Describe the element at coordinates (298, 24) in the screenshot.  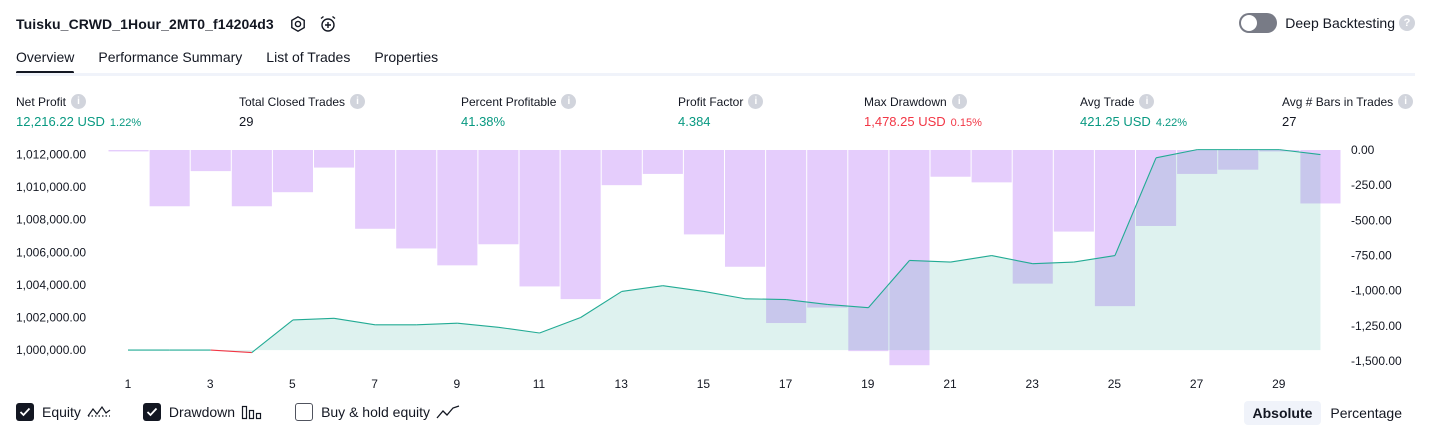
I see `settings-icon` at that location.